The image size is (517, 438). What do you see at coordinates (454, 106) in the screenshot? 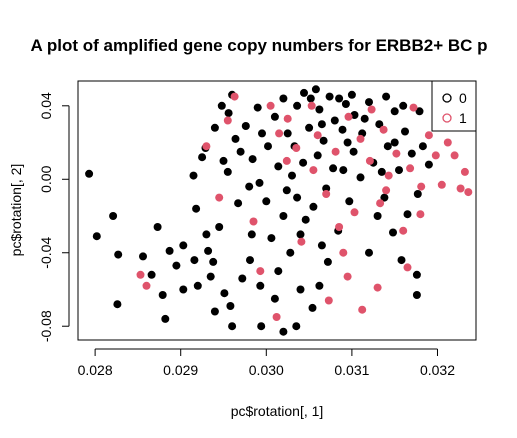
I see `legend-box` at bounding box center [454, 106].